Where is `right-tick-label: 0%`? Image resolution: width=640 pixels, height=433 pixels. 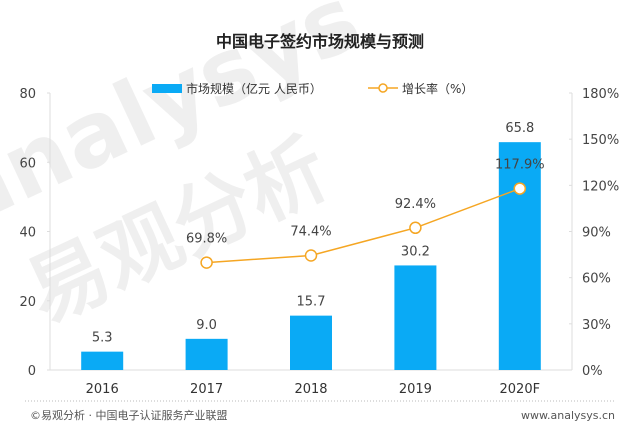 right-tick-label: 0% is located at coordinates (592, 371).